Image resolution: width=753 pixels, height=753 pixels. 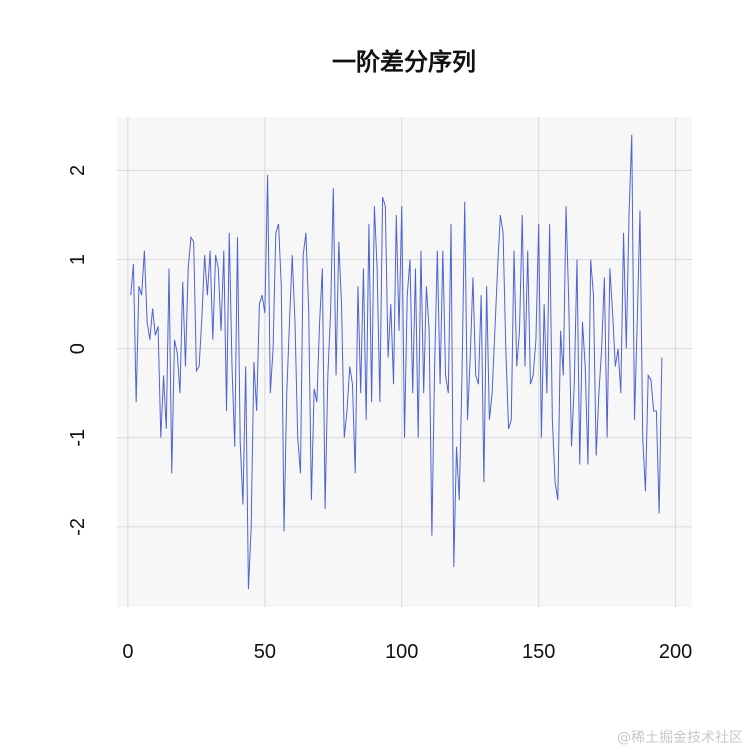 I want to click on x-tick-label: 100, so click(x=401, y=652).